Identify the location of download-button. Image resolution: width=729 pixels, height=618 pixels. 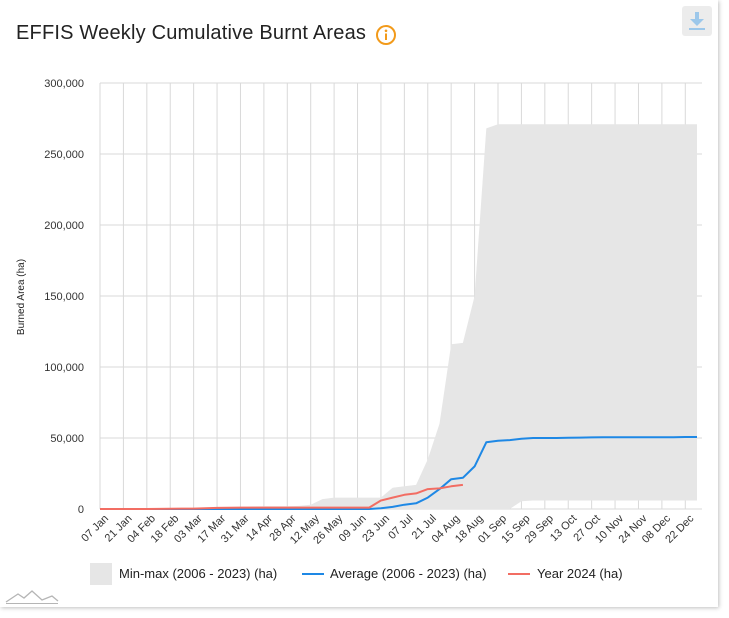
(697, 21).